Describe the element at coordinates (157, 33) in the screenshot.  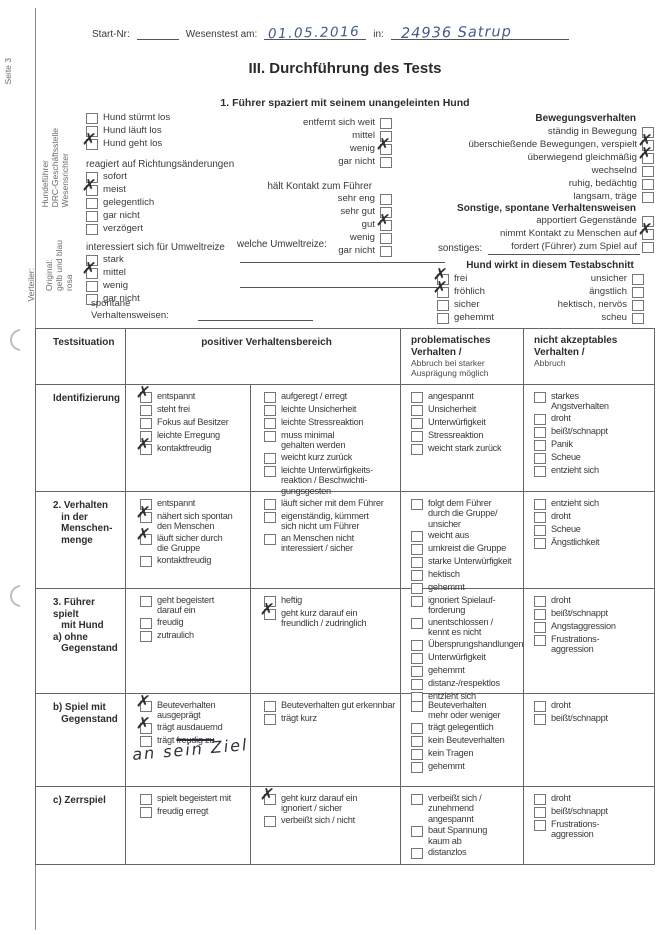
I see `start-nr-field` at that location.